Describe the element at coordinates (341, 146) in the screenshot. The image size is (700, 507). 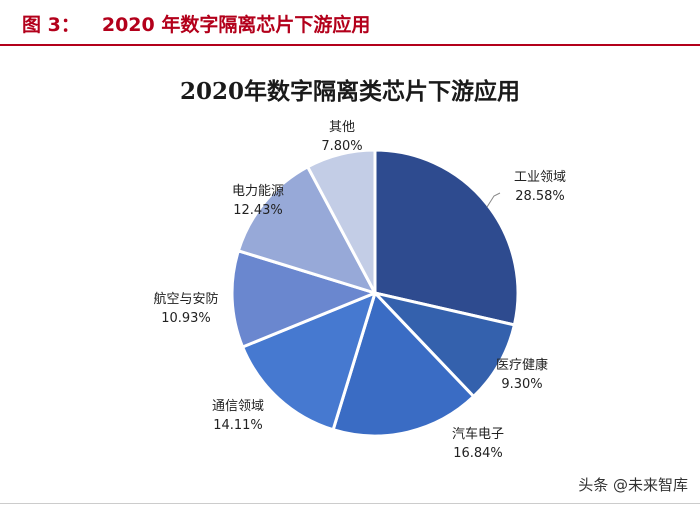
I see `slice-value-label: 7.80%` at that location.